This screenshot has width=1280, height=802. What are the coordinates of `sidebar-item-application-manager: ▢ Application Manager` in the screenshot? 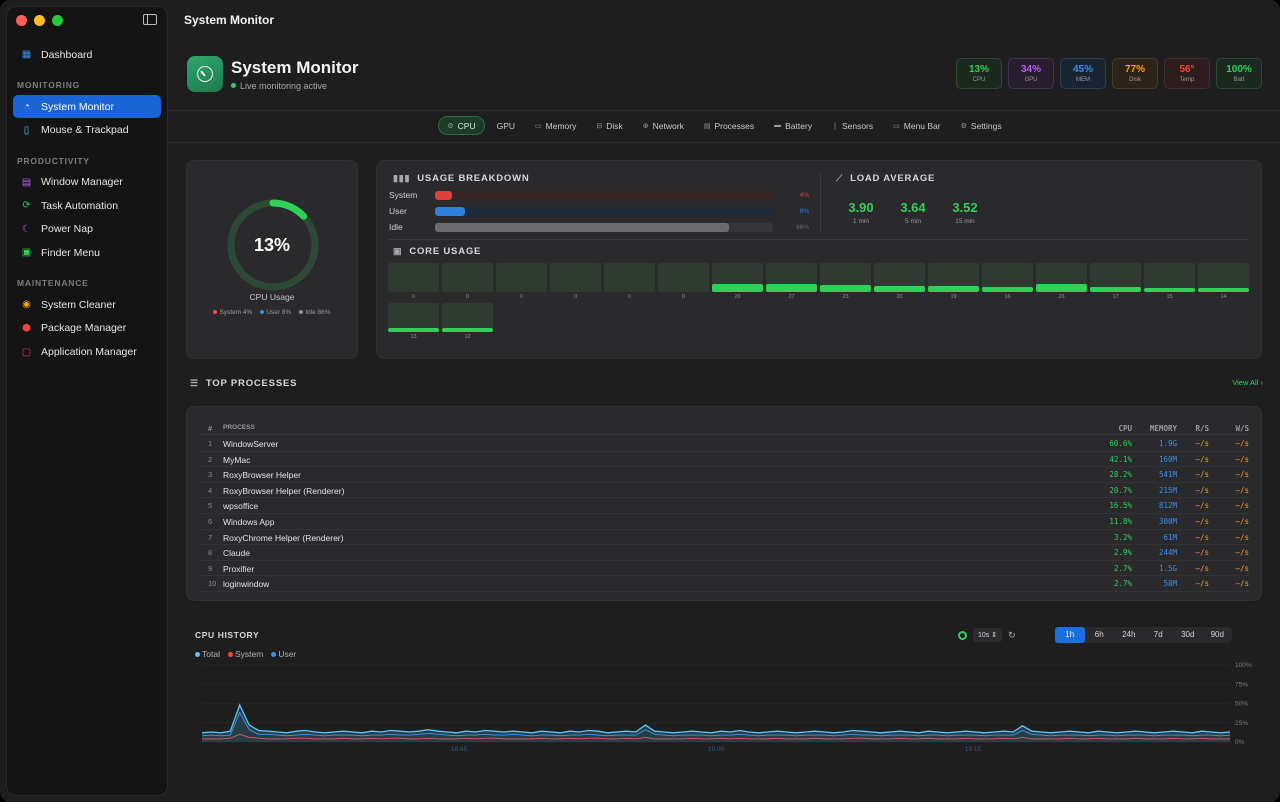 It's located at (87, 352).